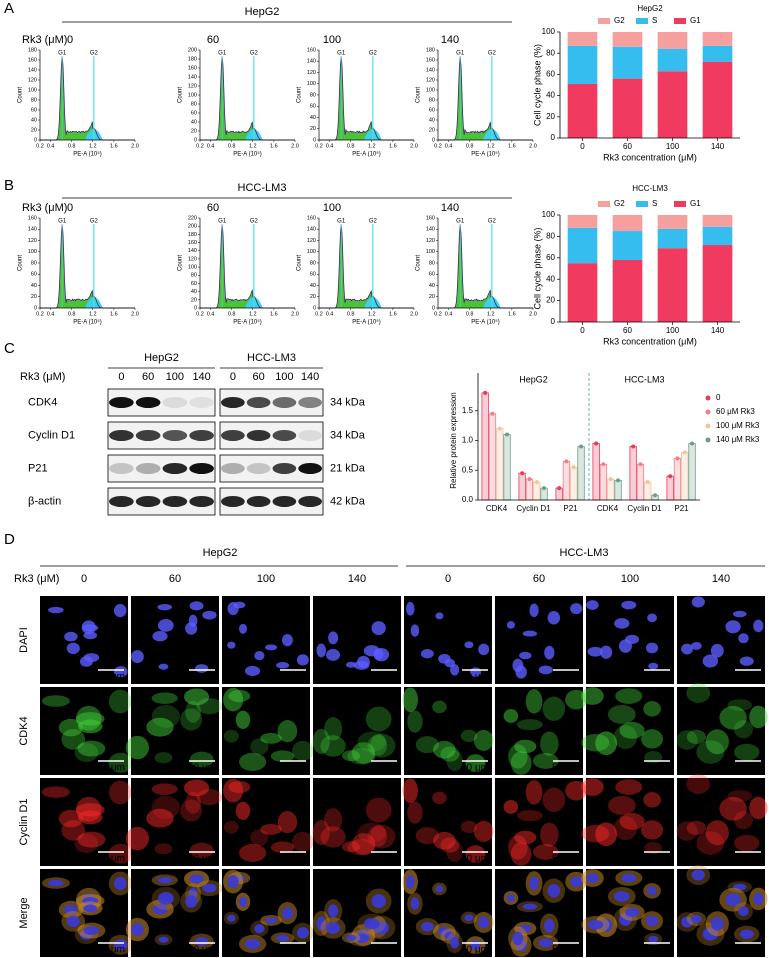  I want to click on kda-label: 34 kDa, so click(348, 402).